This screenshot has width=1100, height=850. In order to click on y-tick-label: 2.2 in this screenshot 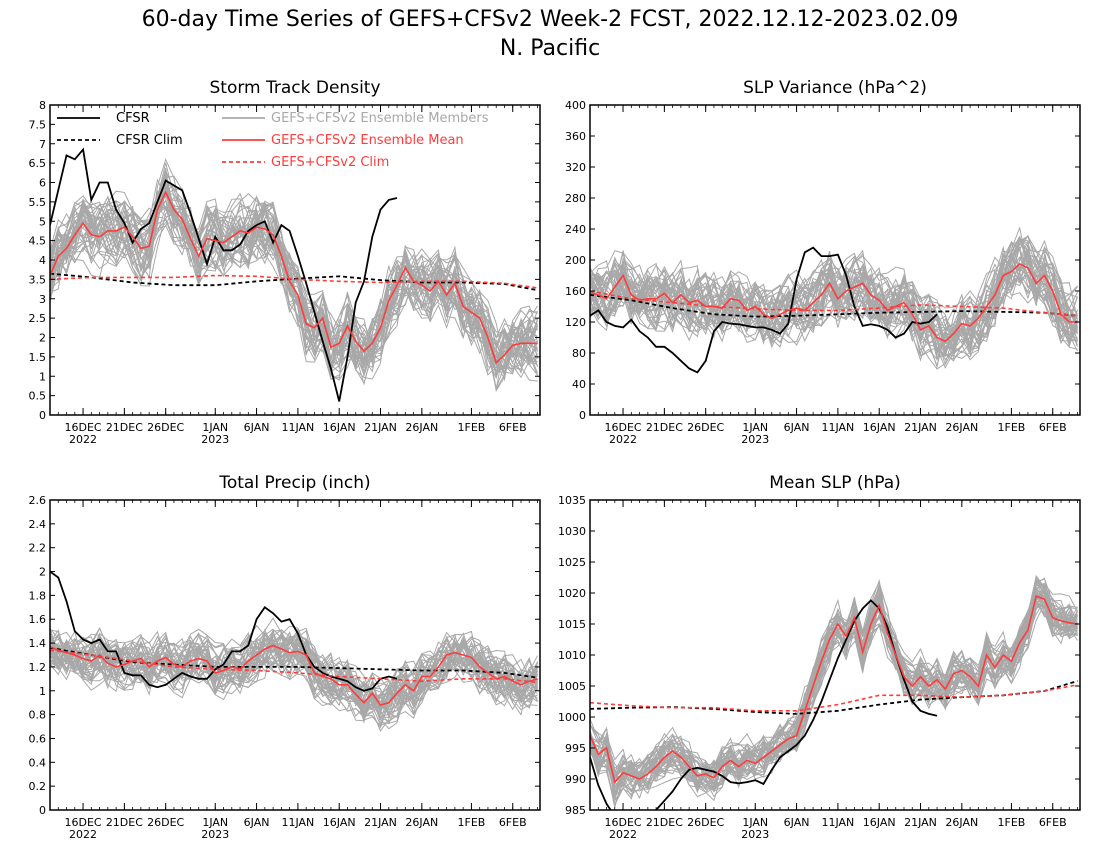, I will do `click(38, 548)`.